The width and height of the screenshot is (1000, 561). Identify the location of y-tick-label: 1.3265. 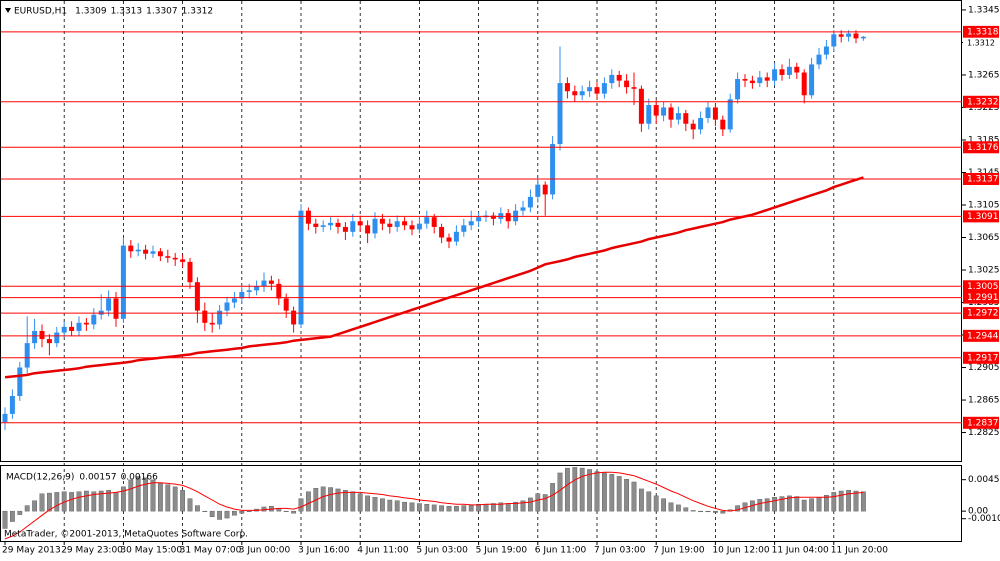
(984, 75).